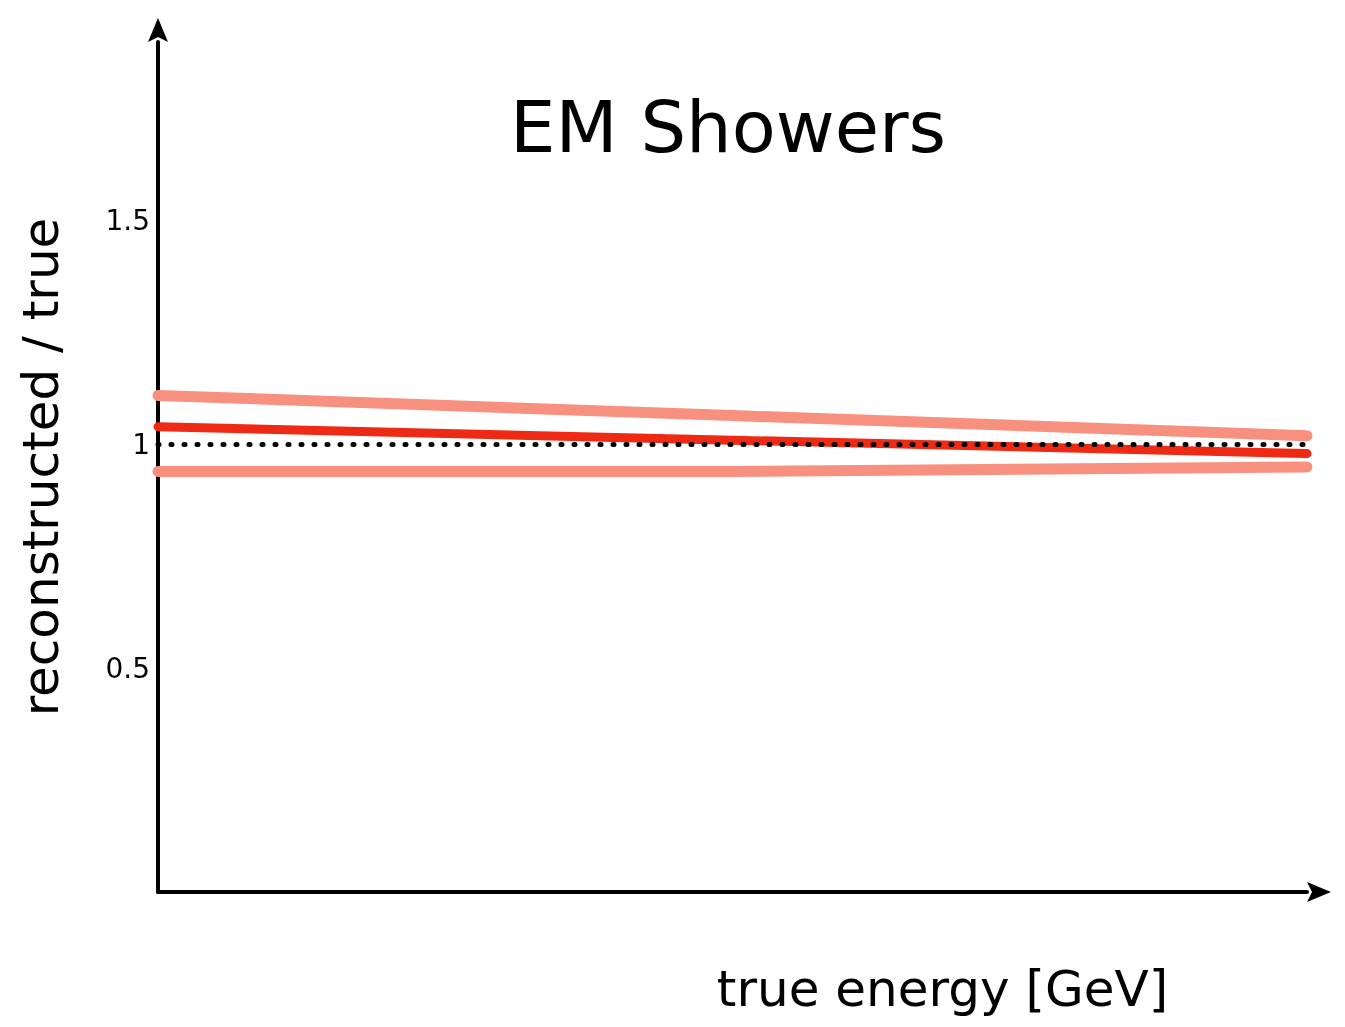 The width and height of the screenshot is (1345, 1027). Describe the element at coordinates (127, 668) in the screenshot. I see `y-tick-label: 0.5` at that location.